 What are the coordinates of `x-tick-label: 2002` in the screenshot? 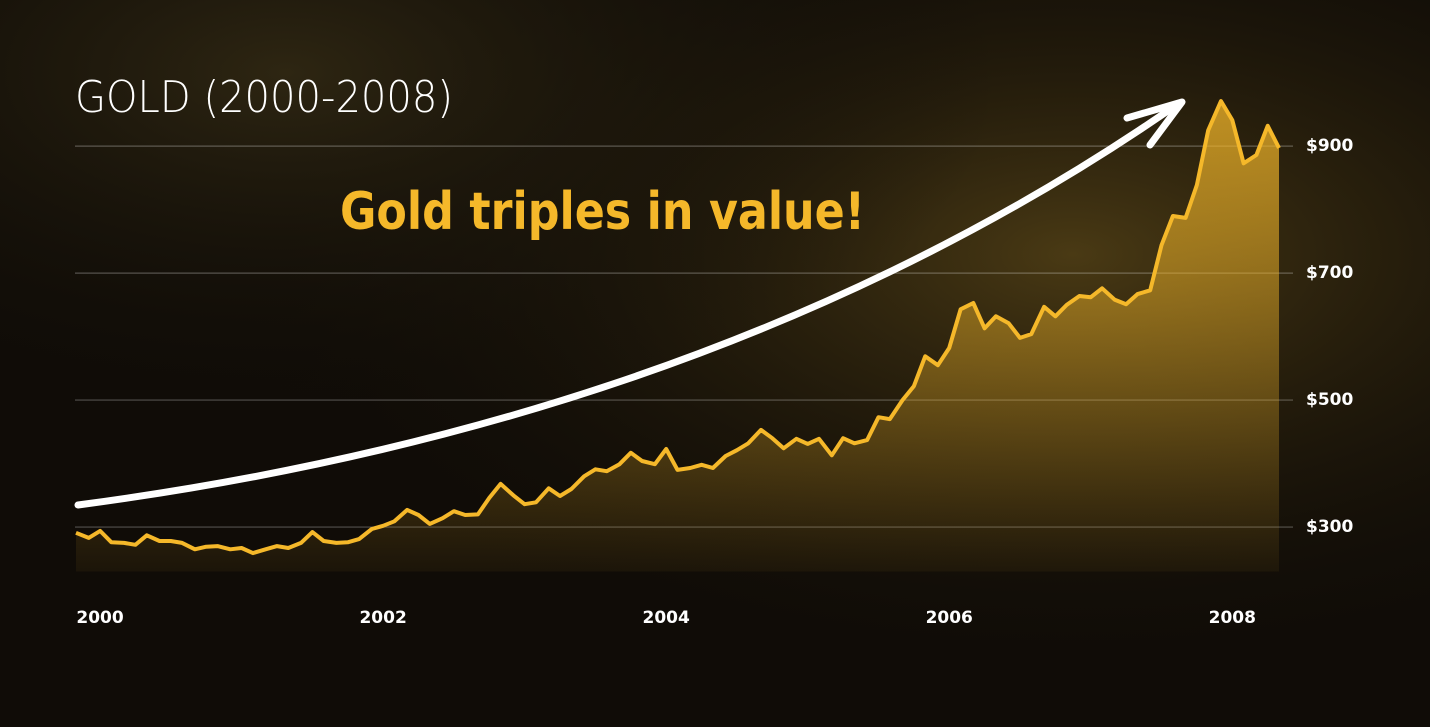 It's located at (382, 618).